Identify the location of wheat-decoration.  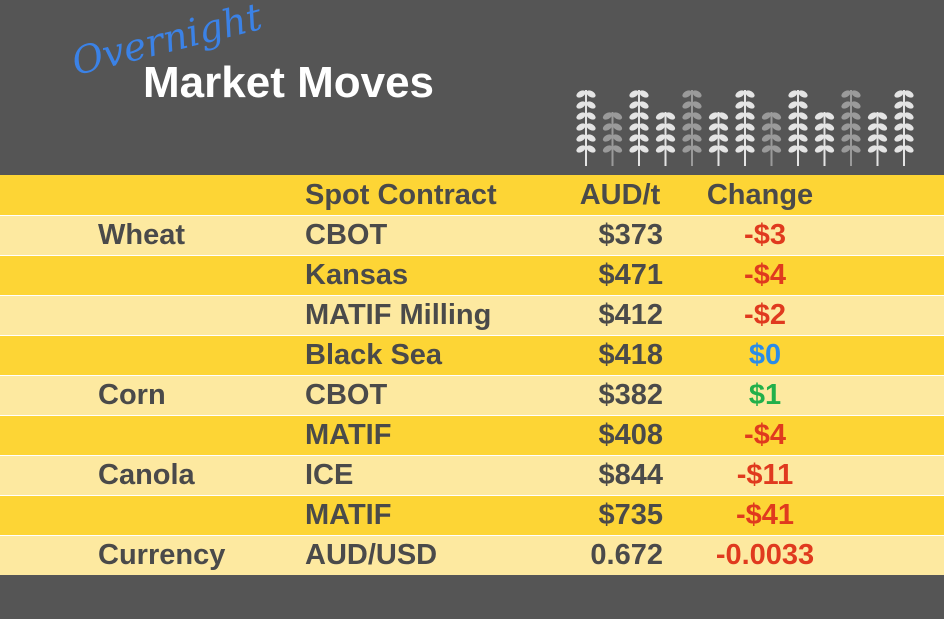
(745, 128).